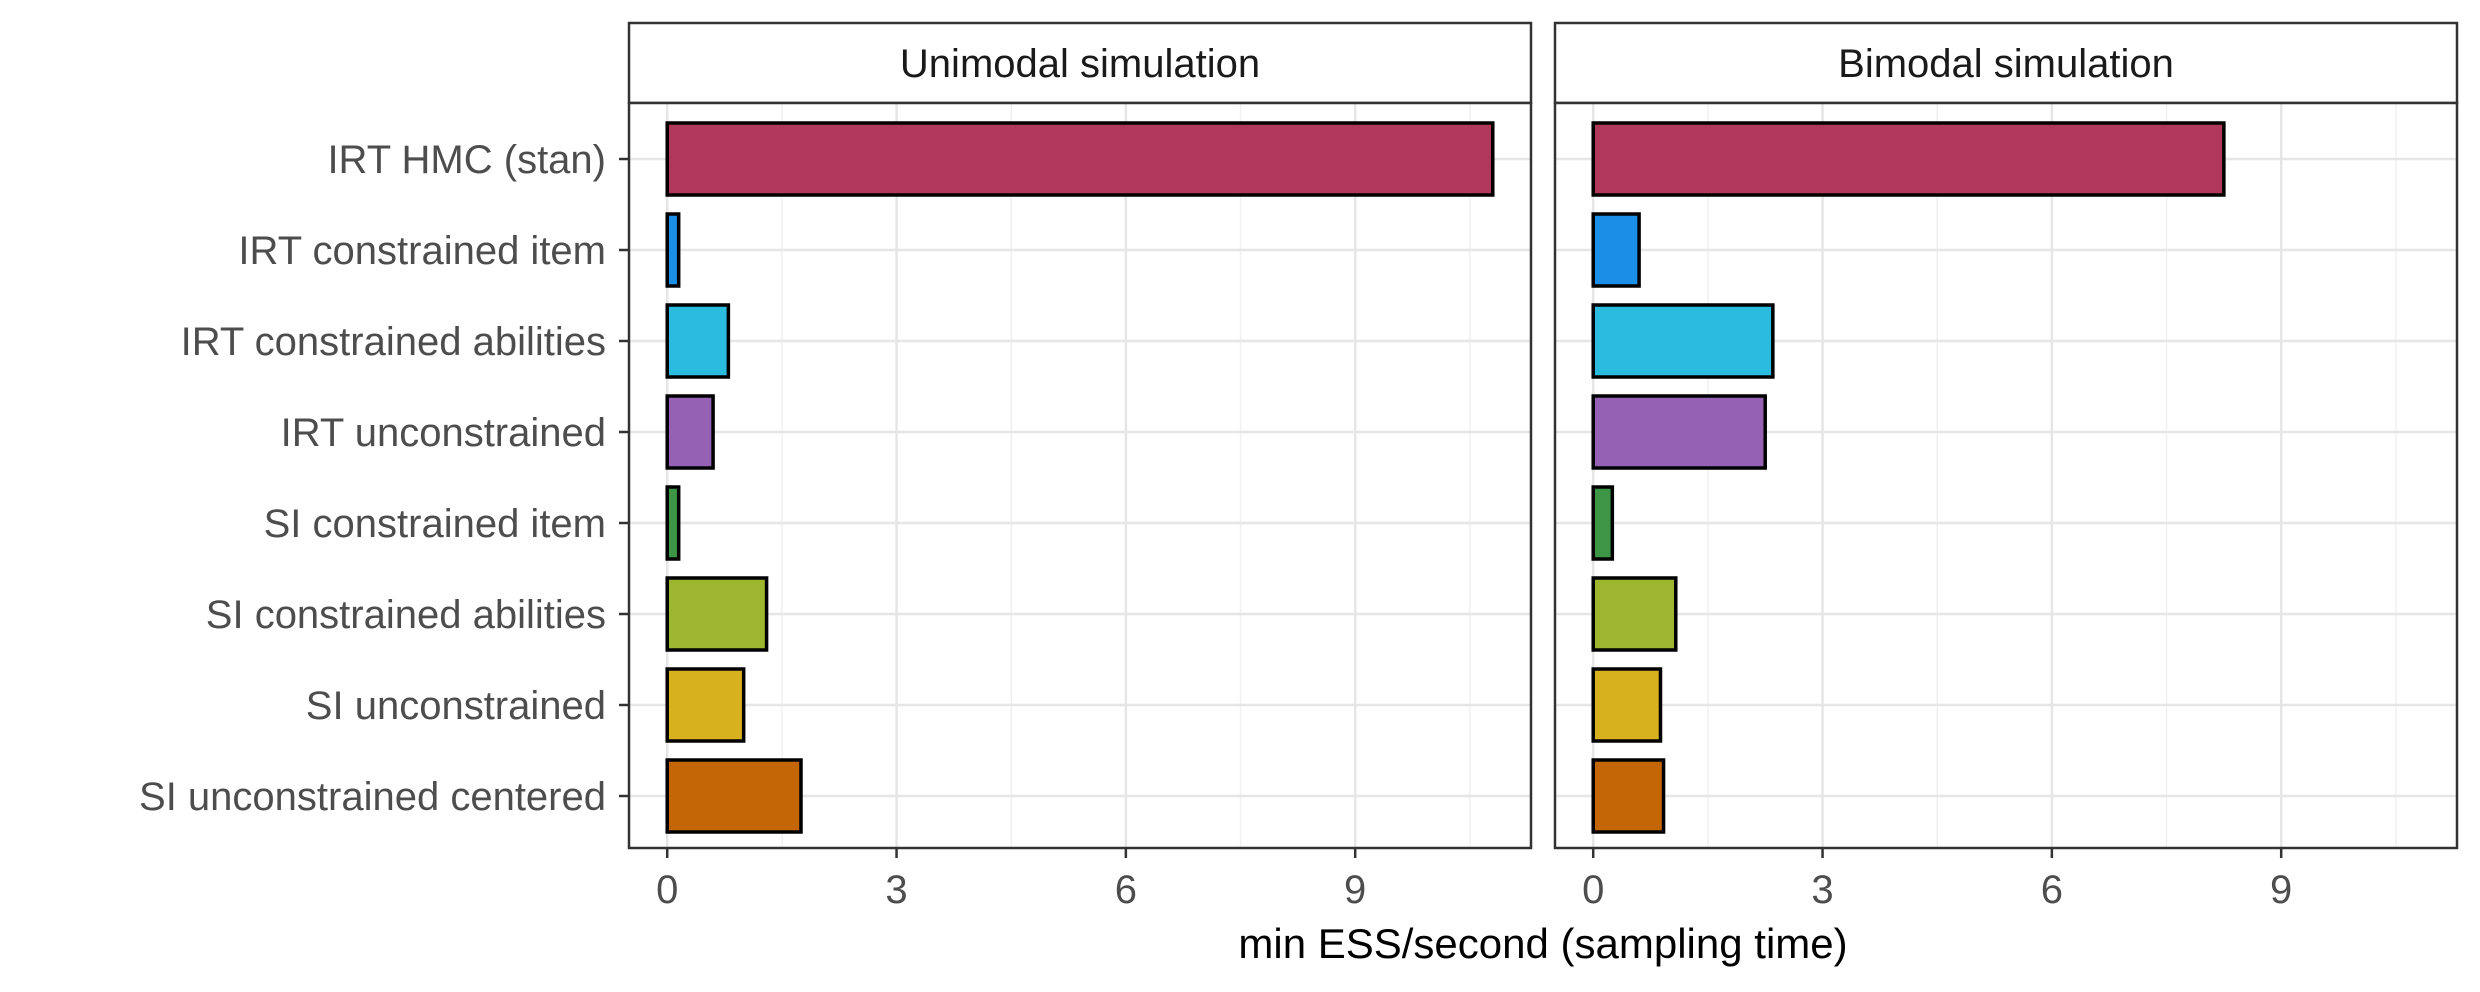  I want to click on strip-label: Bimodal simulation, so click(2006, 64).